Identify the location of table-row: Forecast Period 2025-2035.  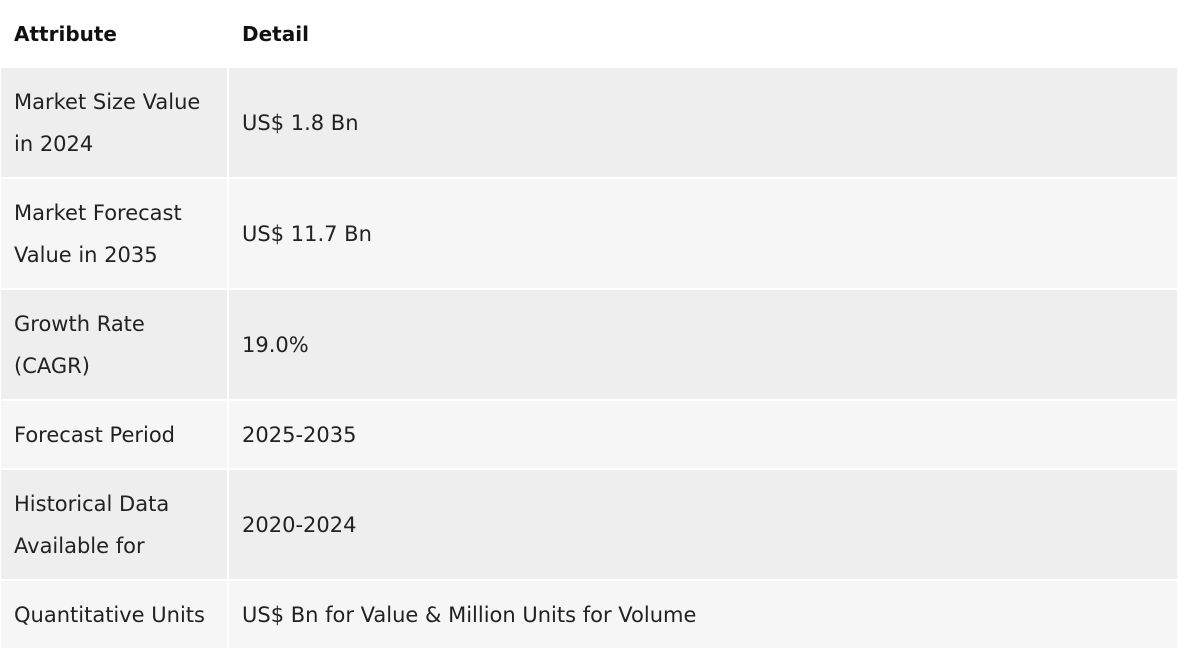
(589, 434).